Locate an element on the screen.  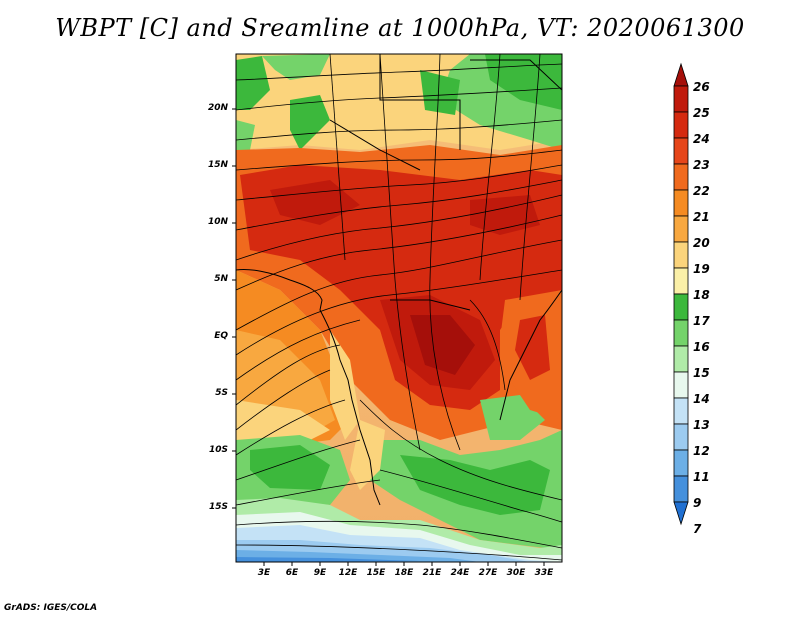
colorbar-label-9: 9 is located at coordinates (697, 503).